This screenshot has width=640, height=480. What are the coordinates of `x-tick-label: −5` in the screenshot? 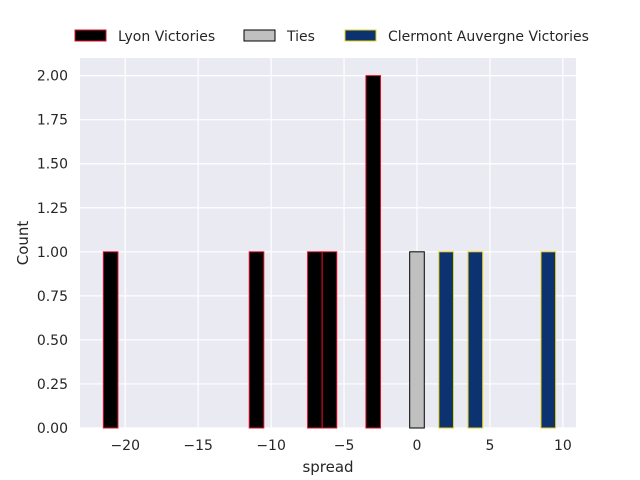 It's located at (344, 446).